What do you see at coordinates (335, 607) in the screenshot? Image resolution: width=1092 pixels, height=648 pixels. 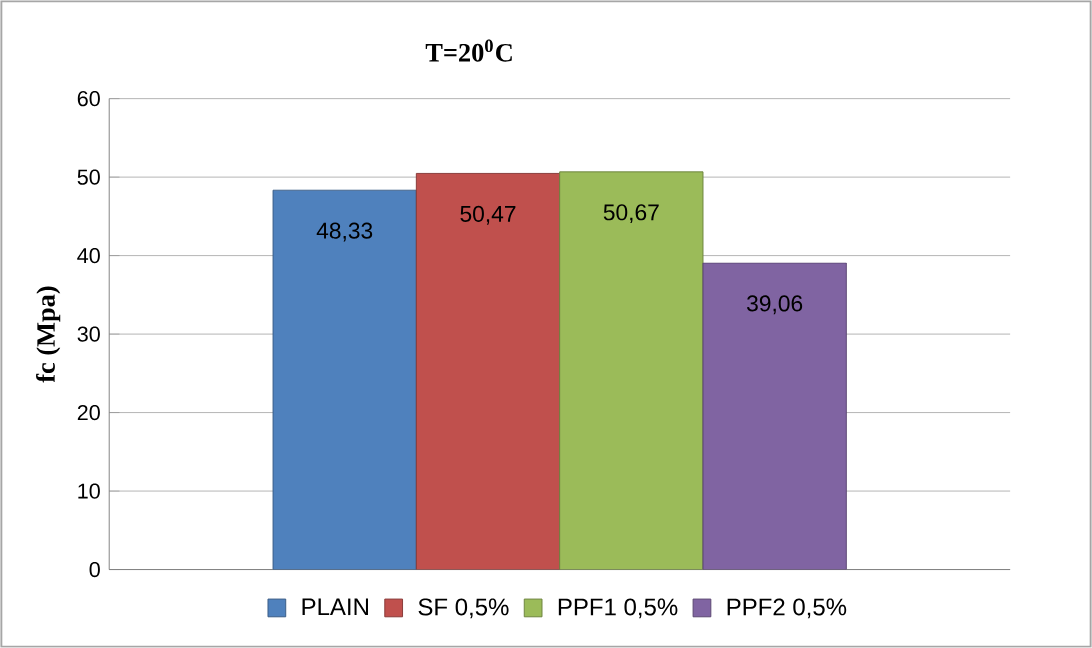 I see `legend-label: PLAIN` at bounding box center [335, 607].